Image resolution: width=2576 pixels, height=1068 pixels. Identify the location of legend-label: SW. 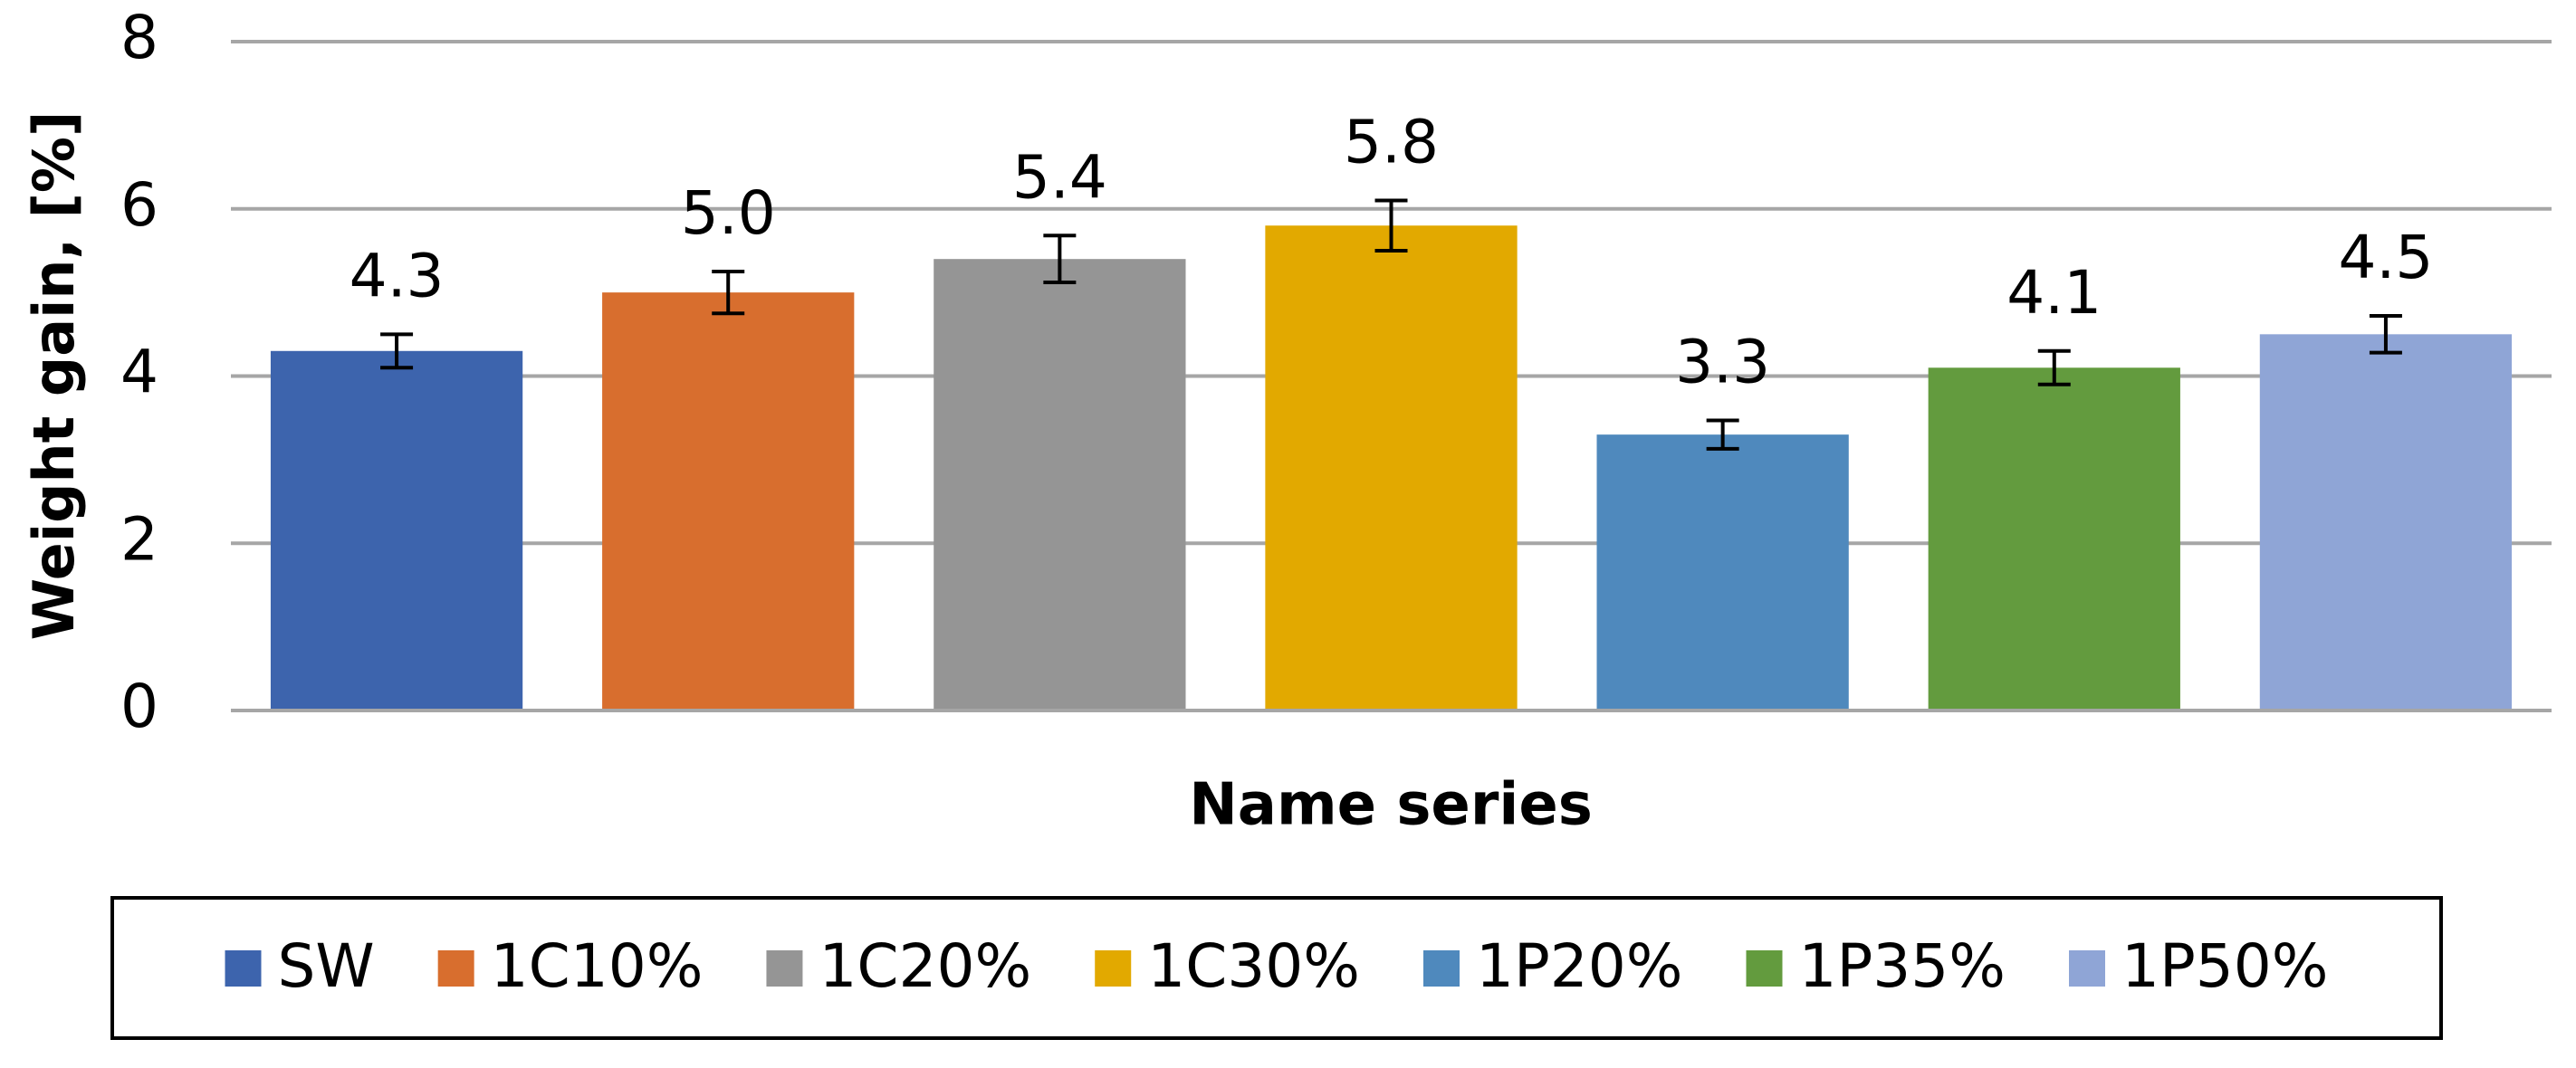
(326, 966).